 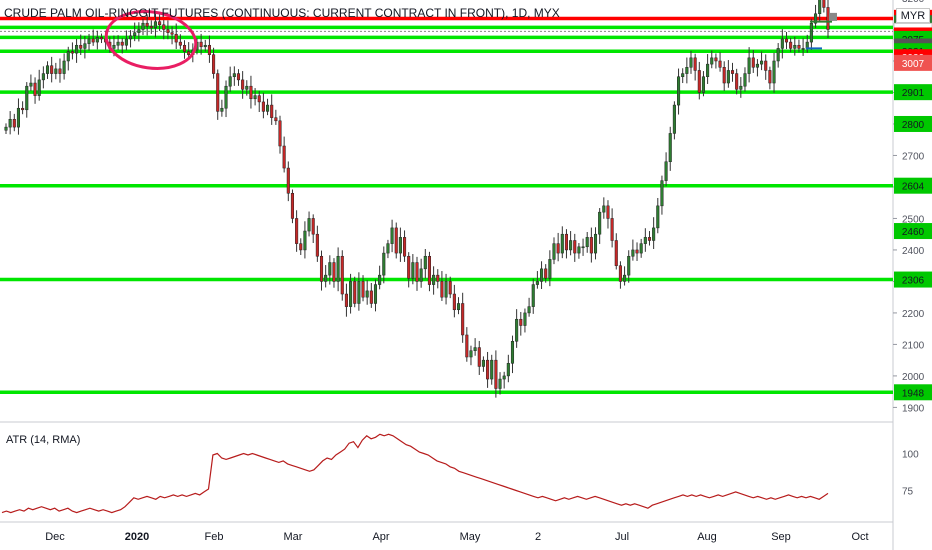 What do you see at coordinates (622, 537) in the screenshot?
I see `time-tick-label: Jul` at bounding box center [622, 537].